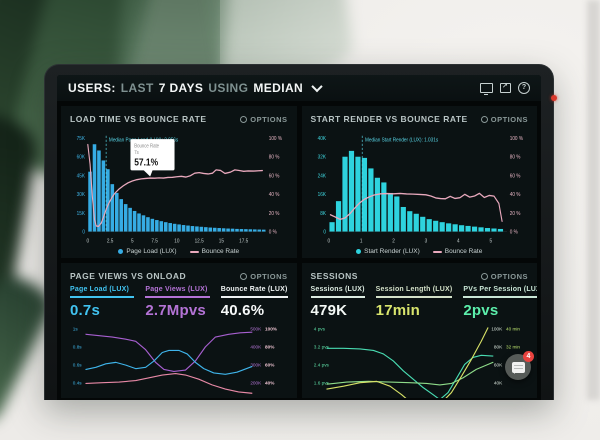 The height and width of the screenshot is (440, 600). Describe the element at coordinates (321, 157) in the screenshot. I see `svg-text: 32K` at that location.